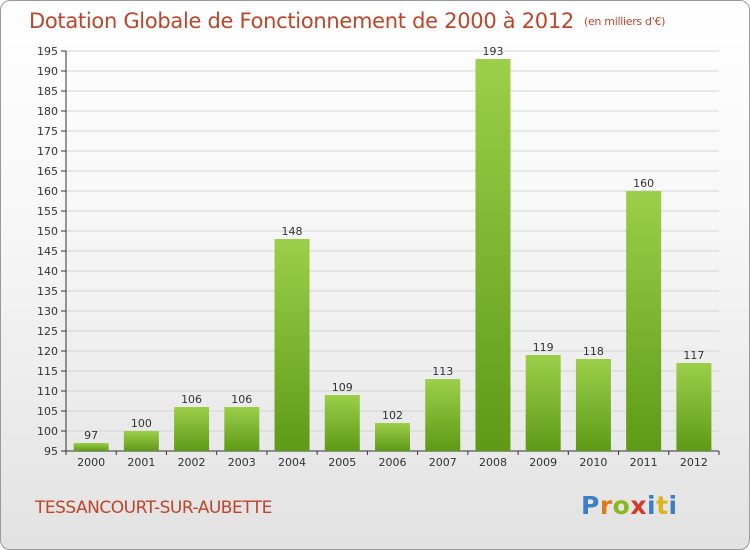 The image size is (750, 550). Describe the element at coordinates (47, 251) in the screenshot. I see `y-tick-label: 145` at that location.